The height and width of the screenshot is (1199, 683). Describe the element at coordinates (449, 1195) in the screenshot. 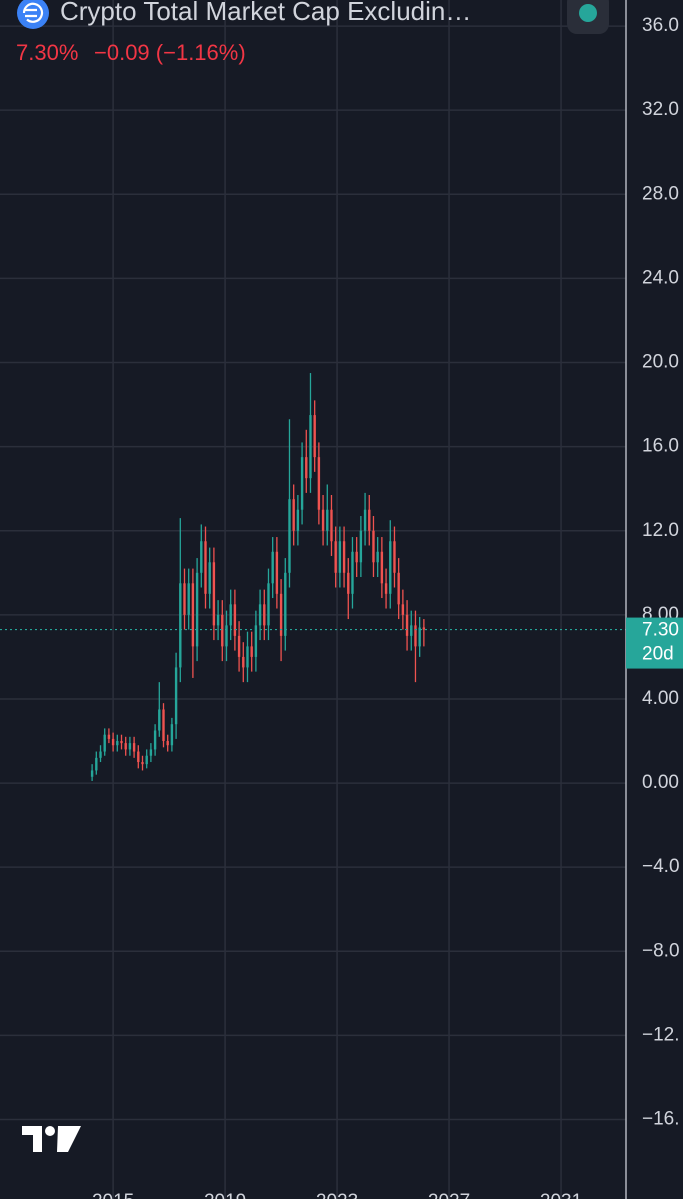

I see `x-tick-label: 2027` at that location.